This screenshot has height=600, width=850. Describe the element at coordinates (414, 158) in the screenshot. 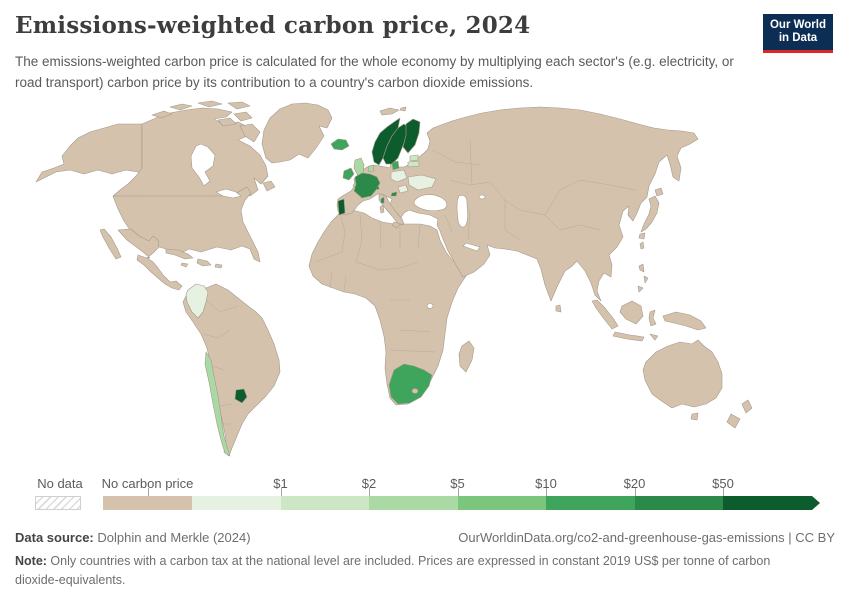

I see `country-estonia` at that location.